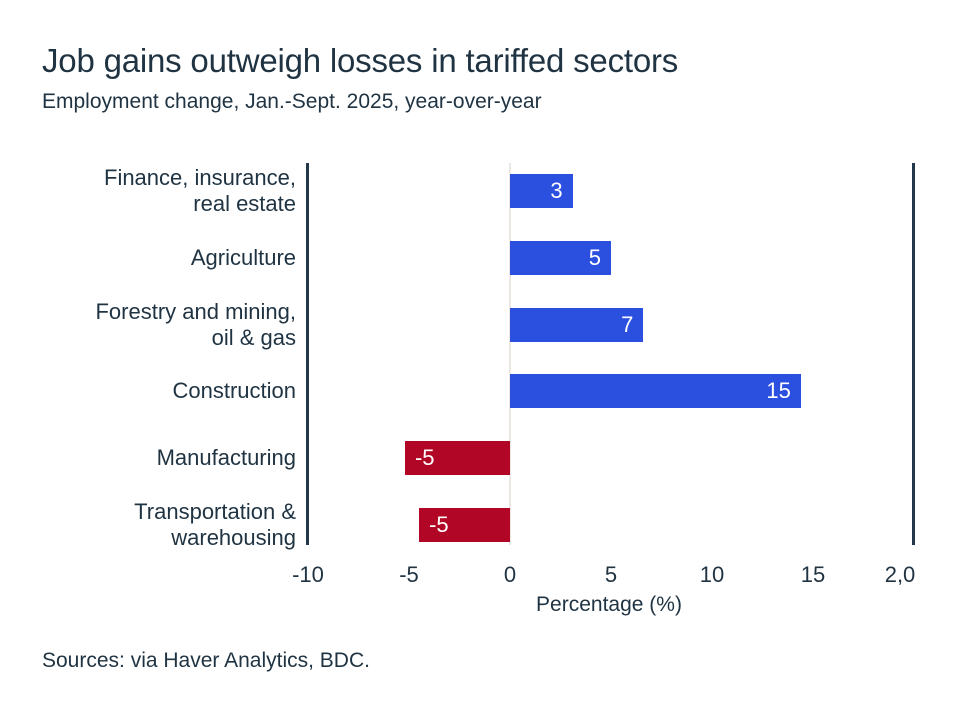 This screenshot has width=960, height=721. I want to click on left-axis-line, so click(307, 354).